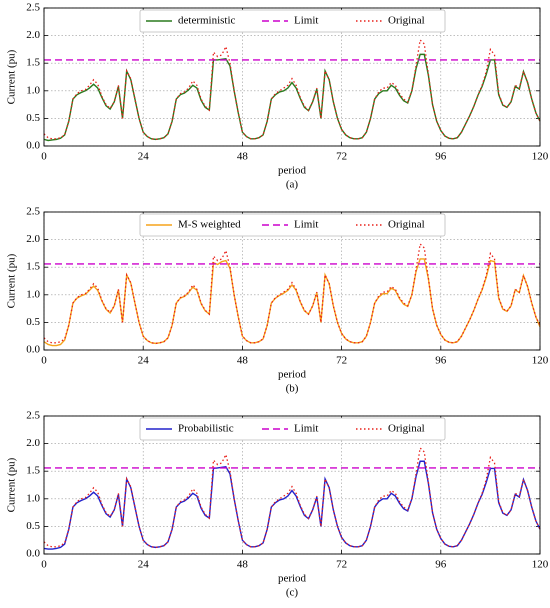 Image resolution: width=550 pixels, height=608 pixels. Describe the element at coordinates (292, 185) in the screenshot. I see `caption: (a)` at that location.